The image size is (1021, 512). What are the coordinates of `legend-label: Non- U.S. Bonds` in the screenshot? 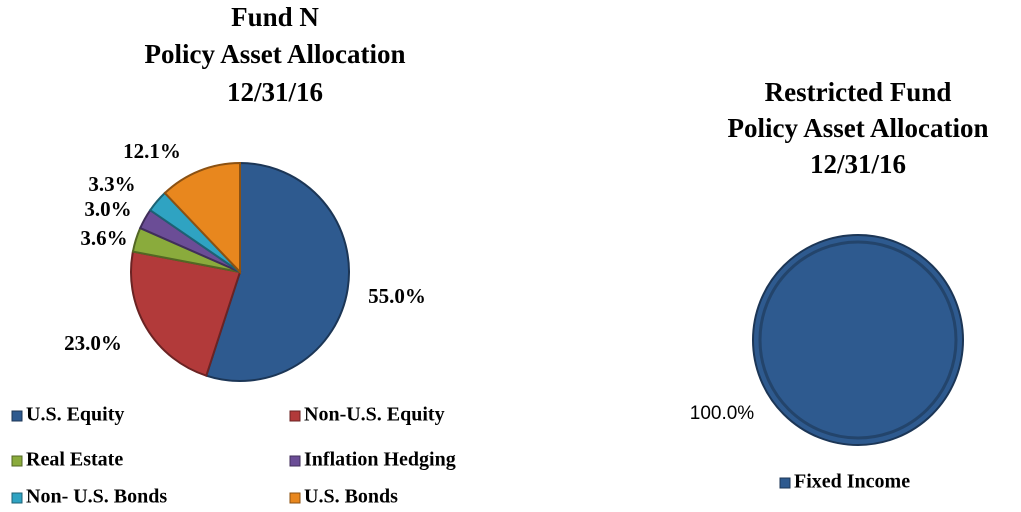 It's located at (96, 497).